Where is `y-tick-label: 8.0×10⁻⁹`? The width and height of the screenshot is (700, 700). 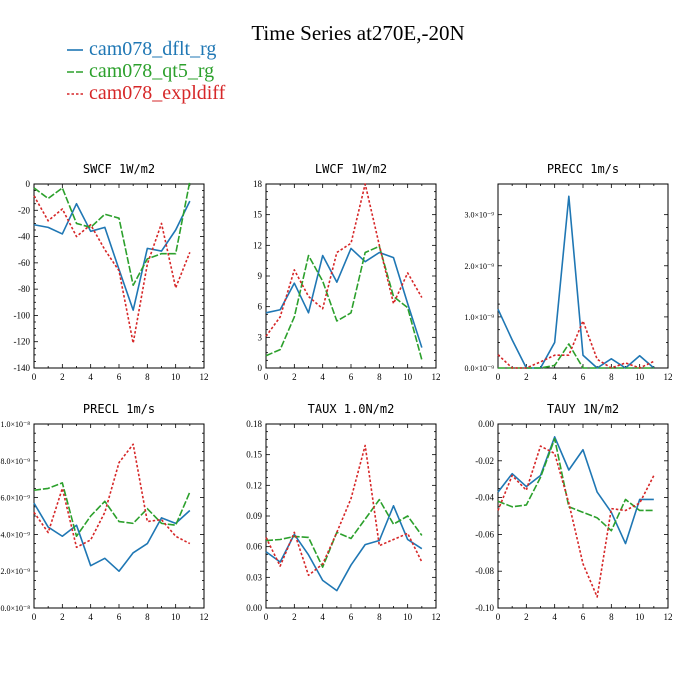
y-tick-label: 8.0×10⁻⁹ is located at coordinates (15, 461).